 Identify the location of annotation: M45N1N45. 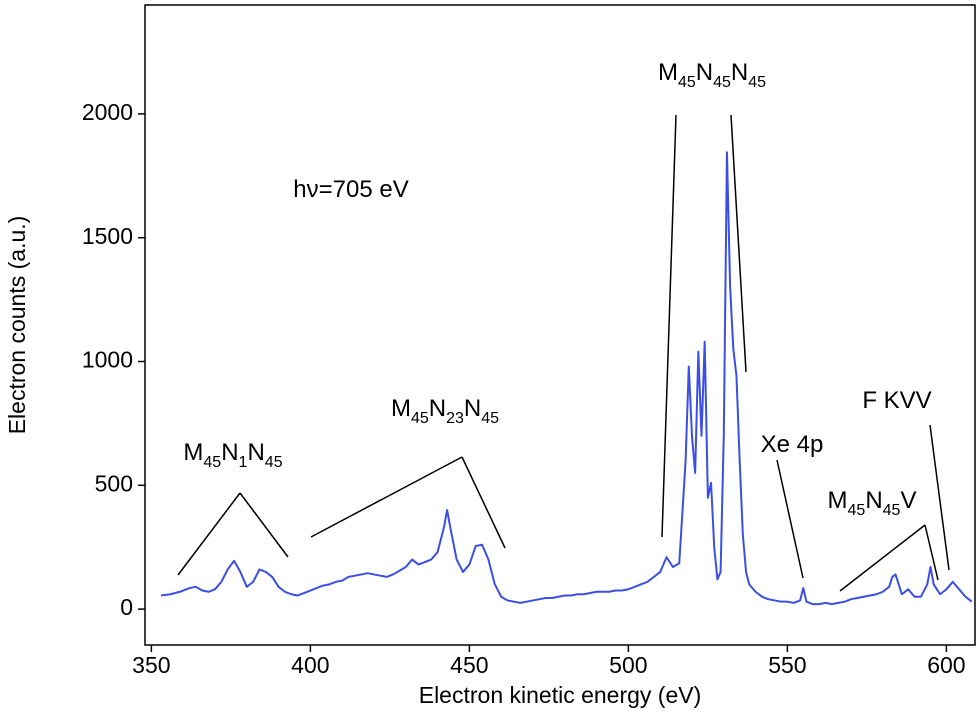
(232, 455).